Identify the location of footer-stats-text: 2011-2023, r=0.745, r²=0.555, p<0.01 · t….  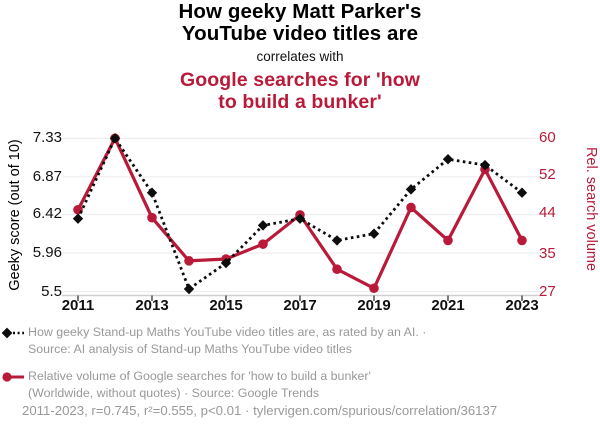
(260, 410).